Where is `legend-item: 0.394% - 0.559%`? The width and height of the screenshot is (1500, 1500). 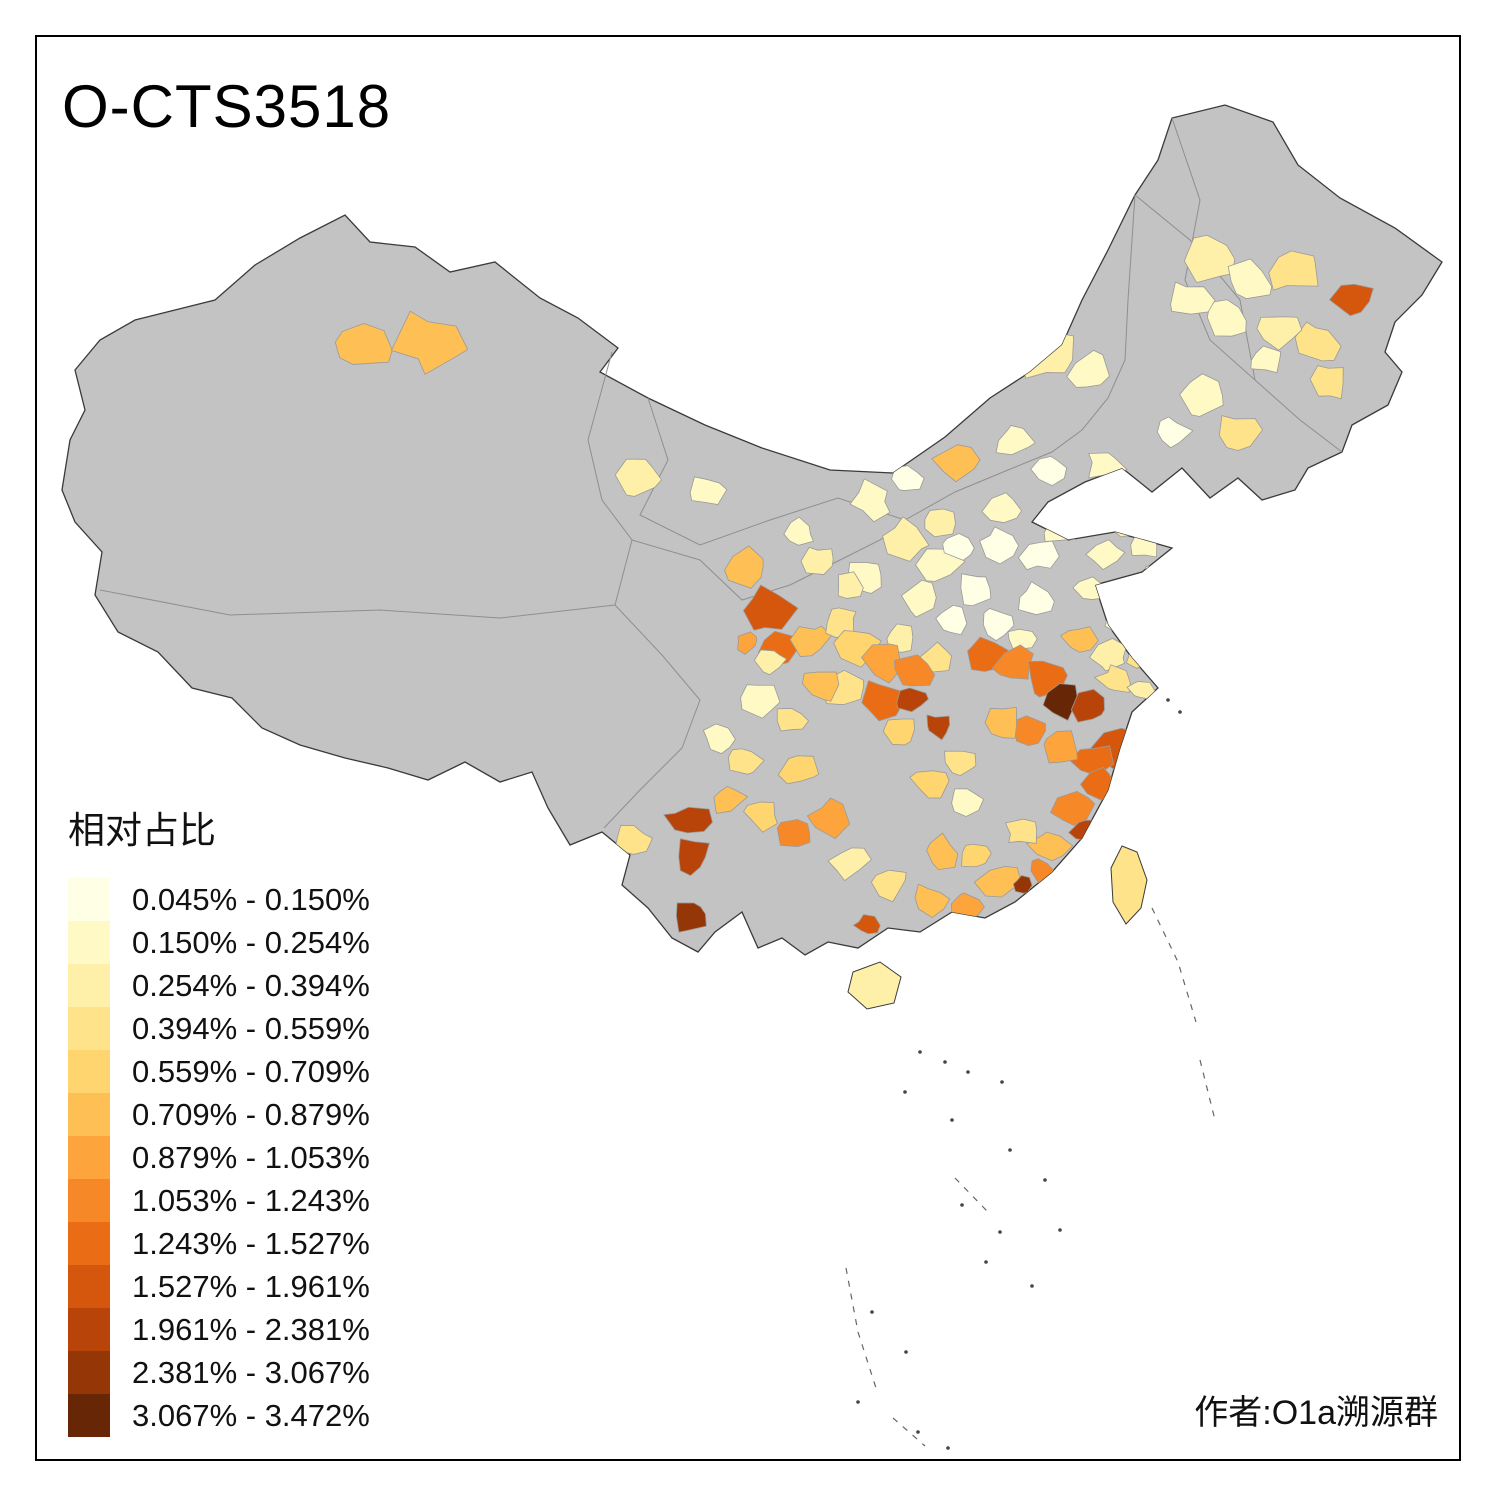
legend-item: 0.394% - 0.559% is located at coordinates (219, 1028).